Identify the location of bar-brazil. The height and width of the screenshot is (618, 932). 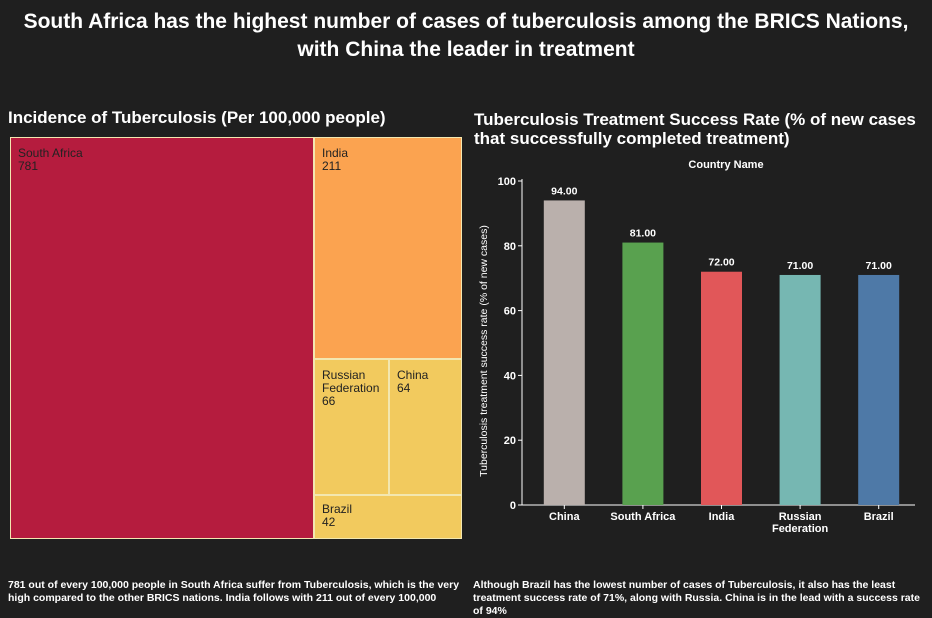
(879, 389).